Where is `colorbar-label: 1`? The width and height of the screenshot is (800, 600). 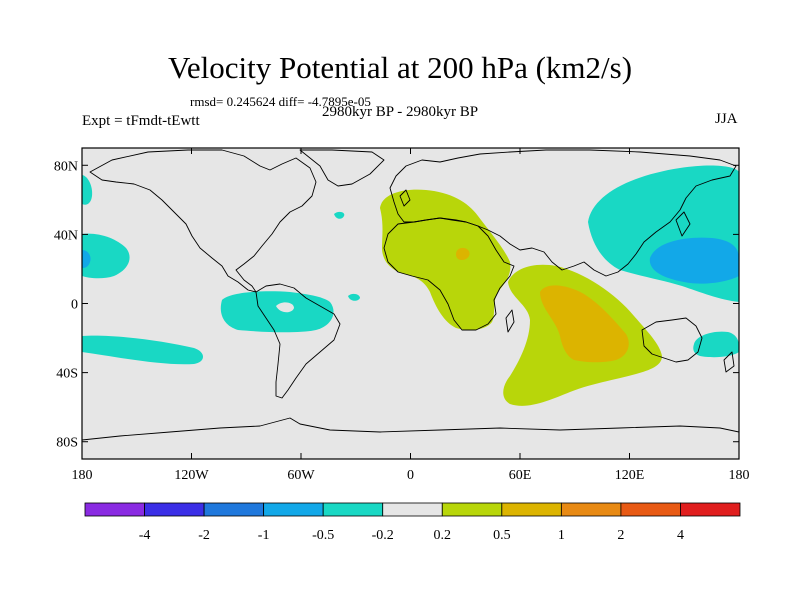 colorbar-label: 1 is located at coordinates (561, 535).